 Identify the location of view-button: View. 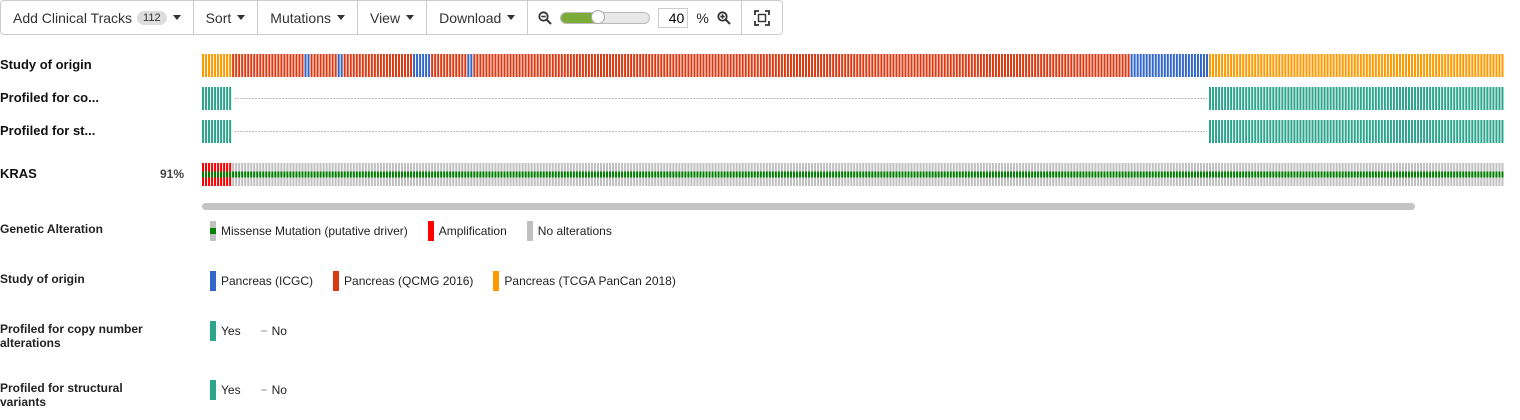
(393, 17).